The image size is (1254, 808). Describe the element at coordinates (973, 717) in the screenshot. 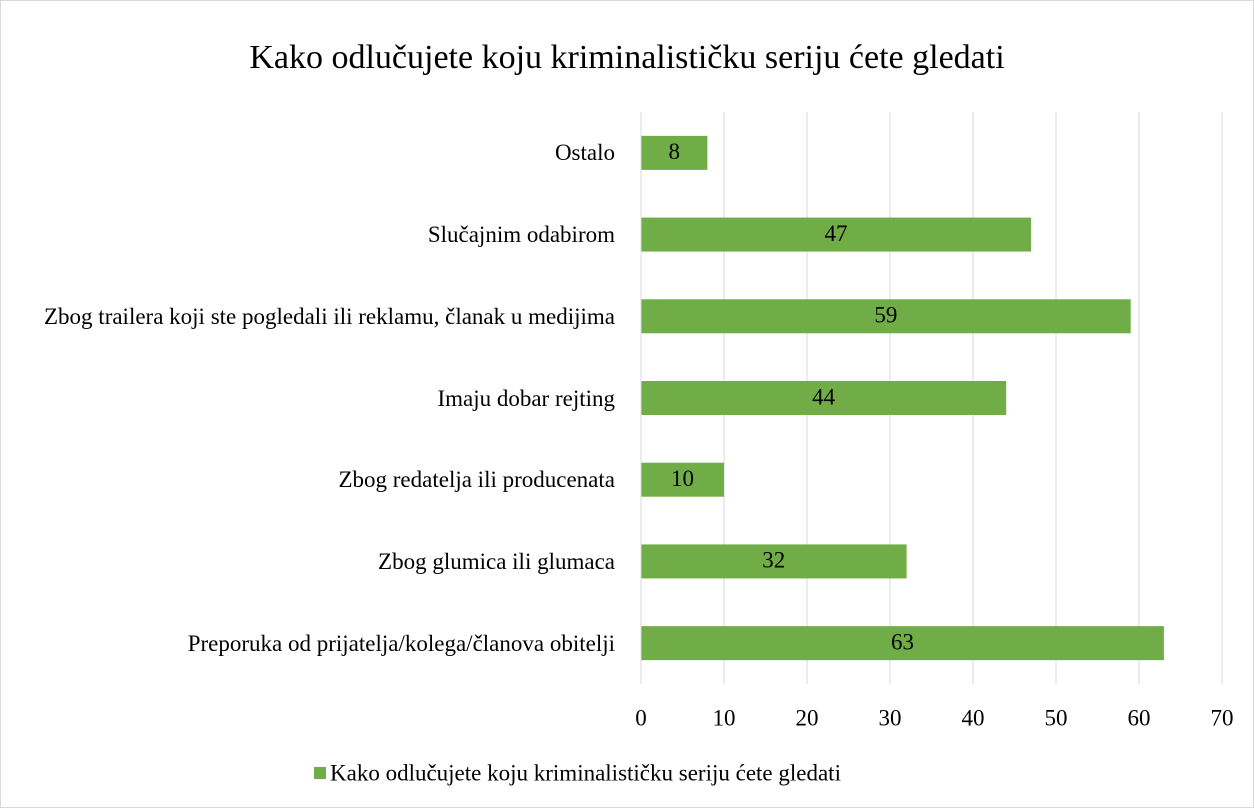

I see `x-tick-label: 40` at that location.